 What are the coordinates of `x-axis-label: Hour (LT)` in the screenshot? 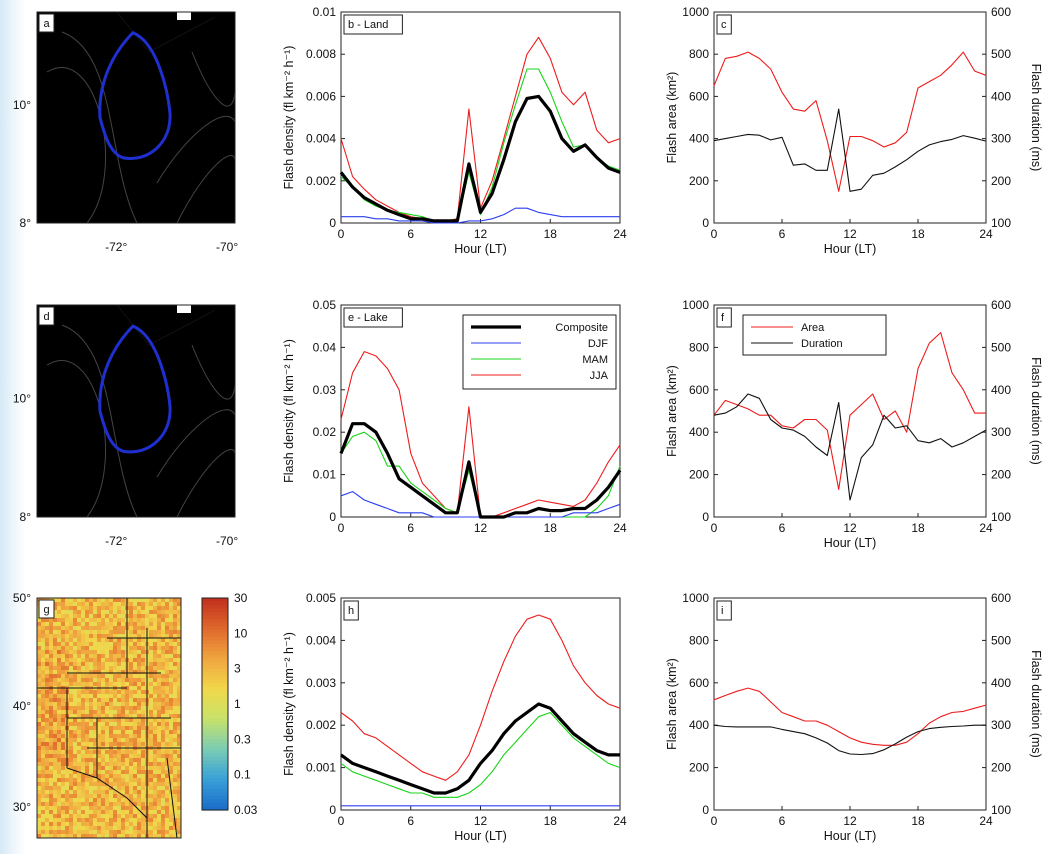 It's located at (480, 836).